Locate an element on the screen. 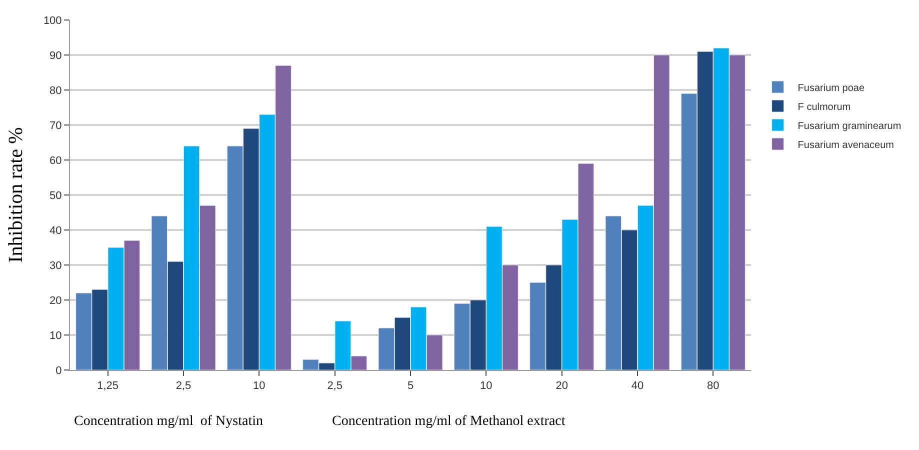 The height and width of the screenshot is (450, 919). y-tick-label: 100 is located at coordinates (52, 20).